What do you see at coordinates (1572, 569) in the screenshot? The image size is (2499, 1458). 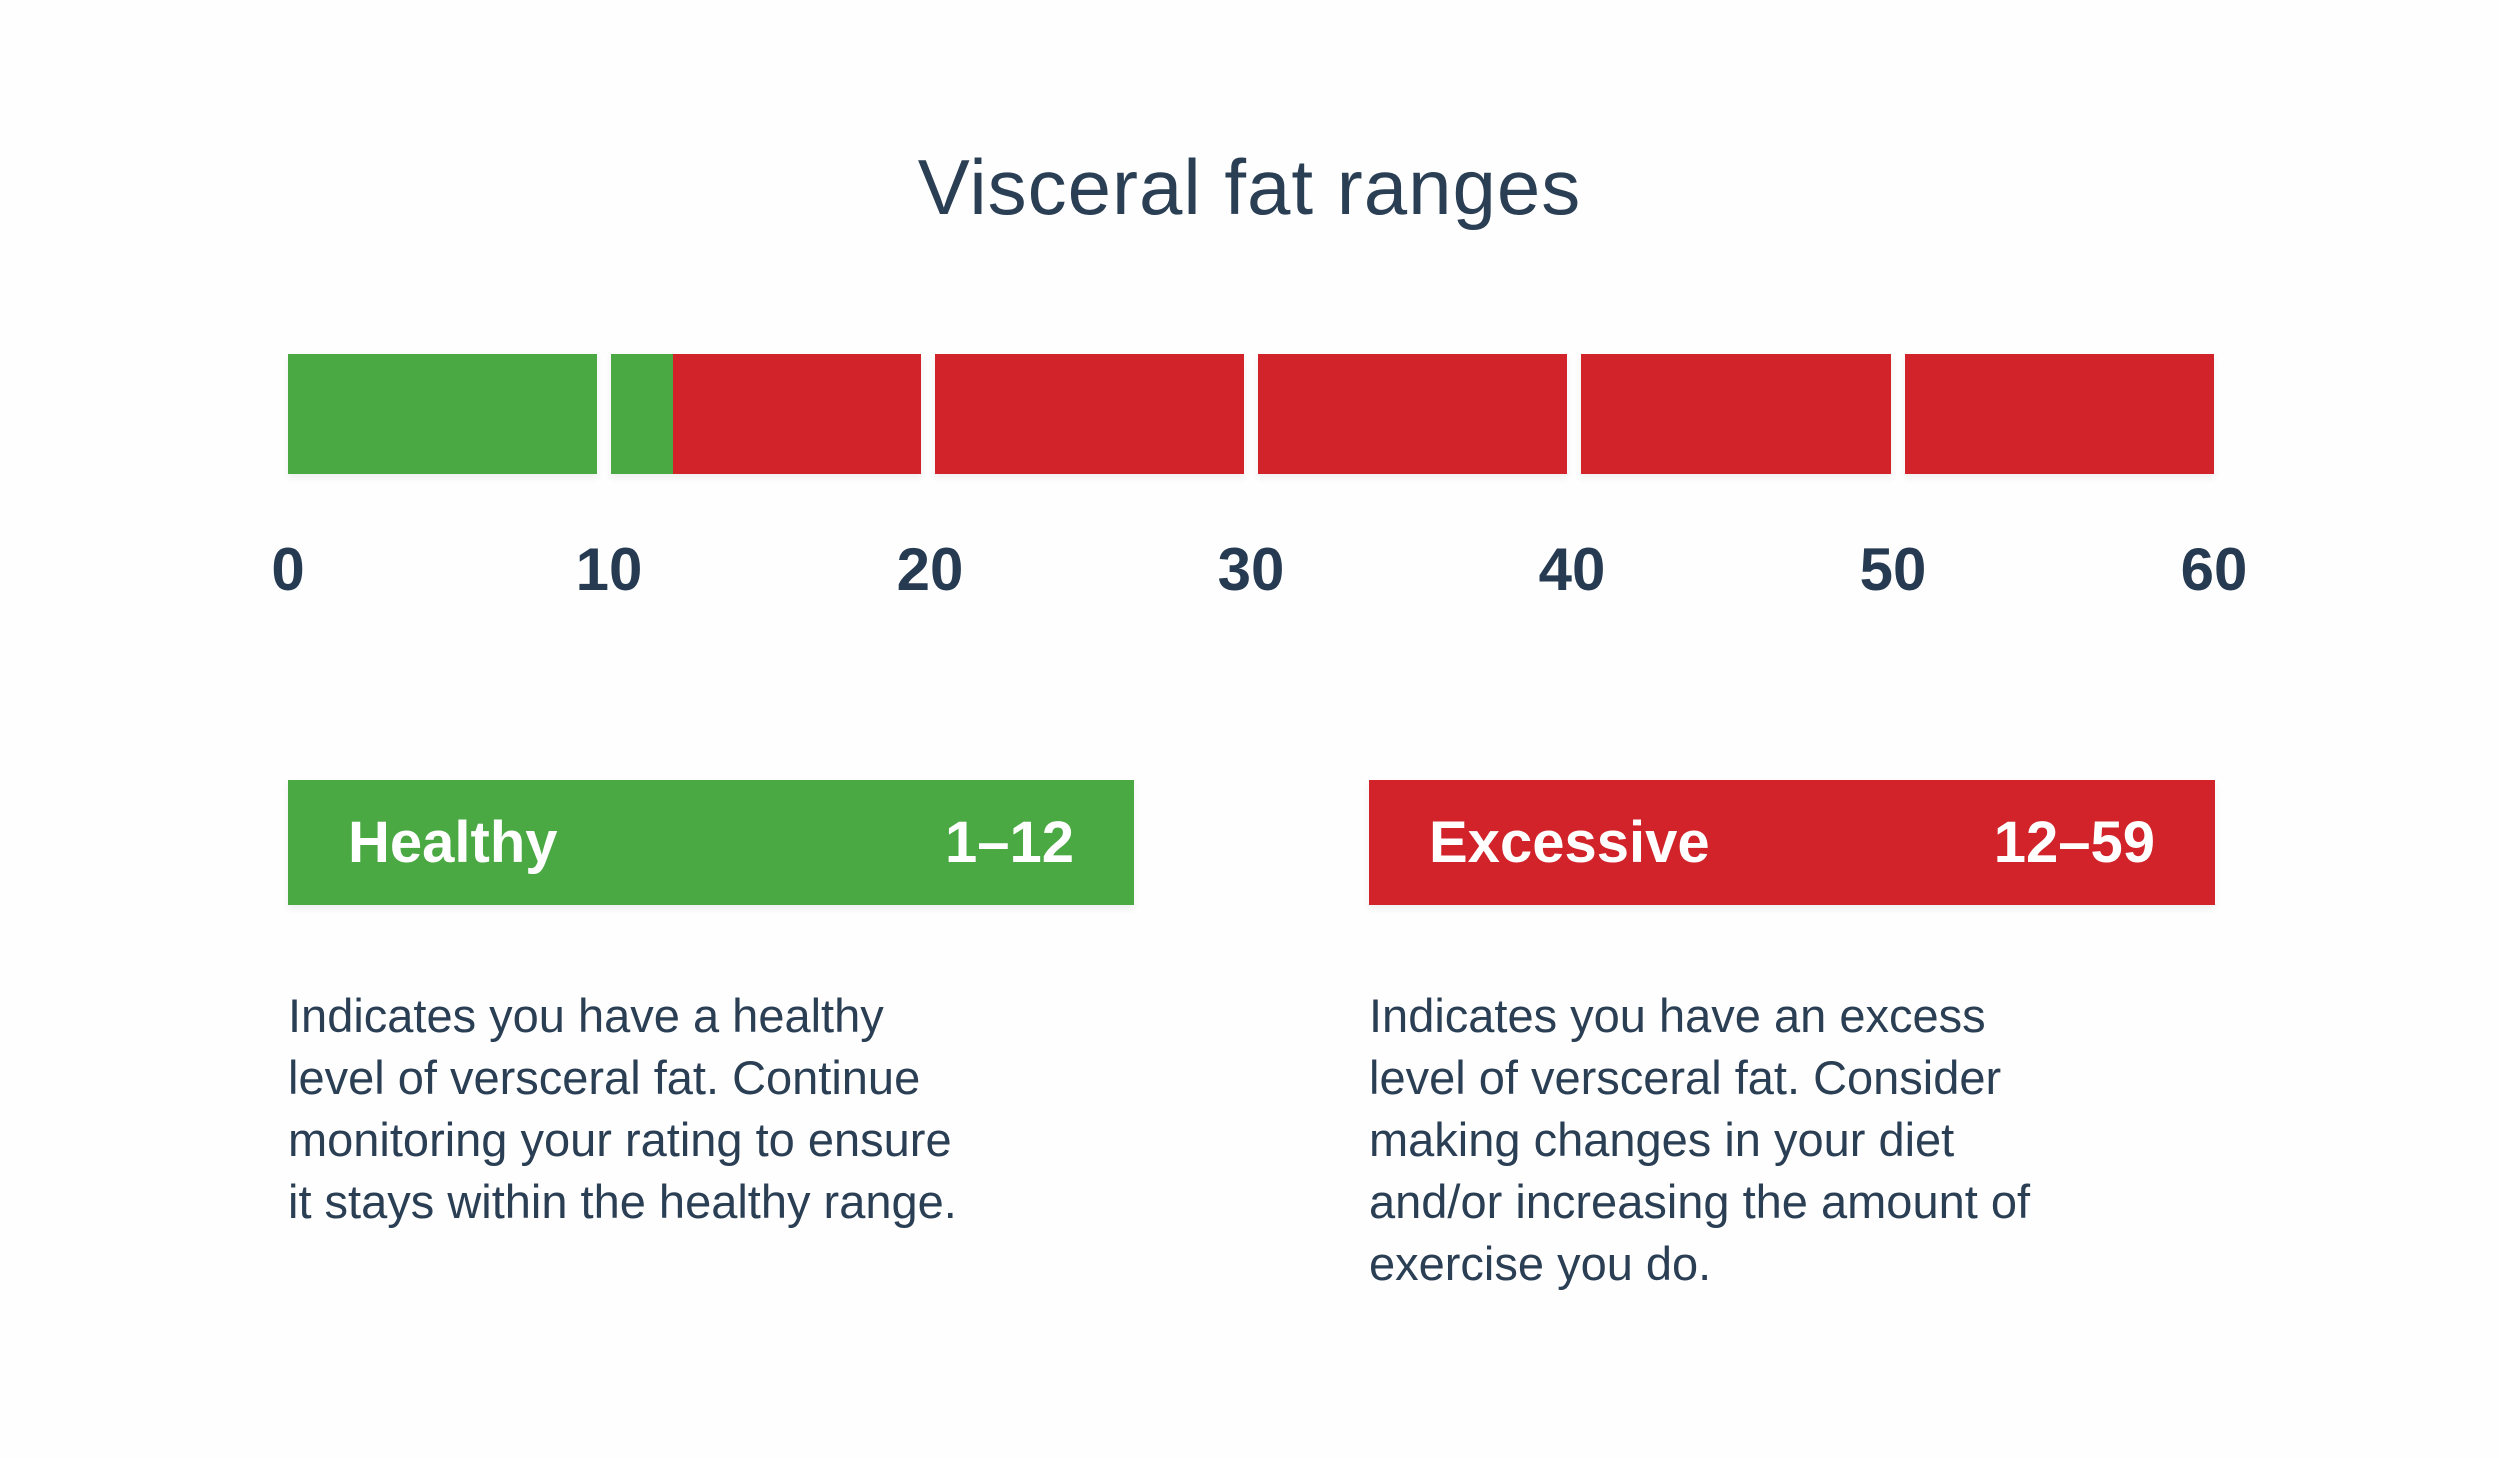 I see `axis-tick-label-40: 40` at bounding box center [1572, 569].